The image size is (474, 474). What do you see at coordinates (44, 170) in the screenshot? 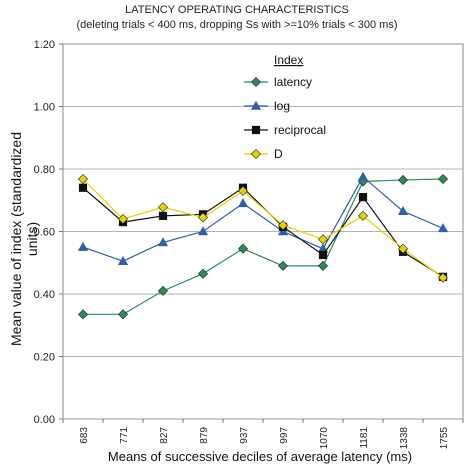
I see `y-tick-label: 0.80` at bounding box center [44, 170].